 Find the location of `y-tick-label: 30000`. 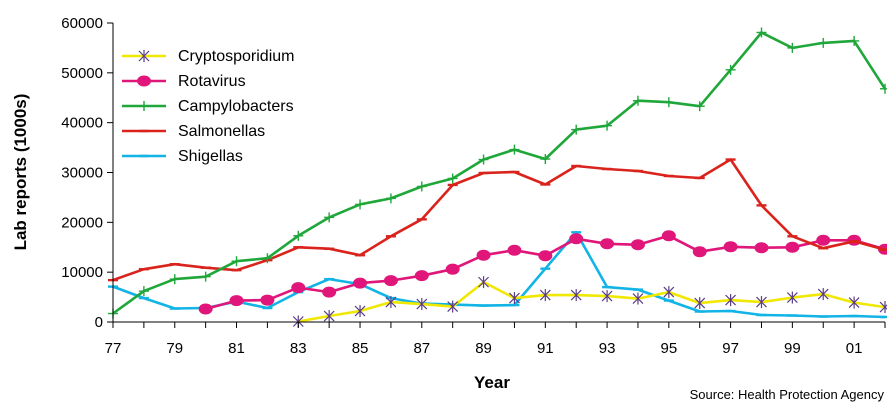

y-tick-label: 30000 is located at coordinates (82, 173).